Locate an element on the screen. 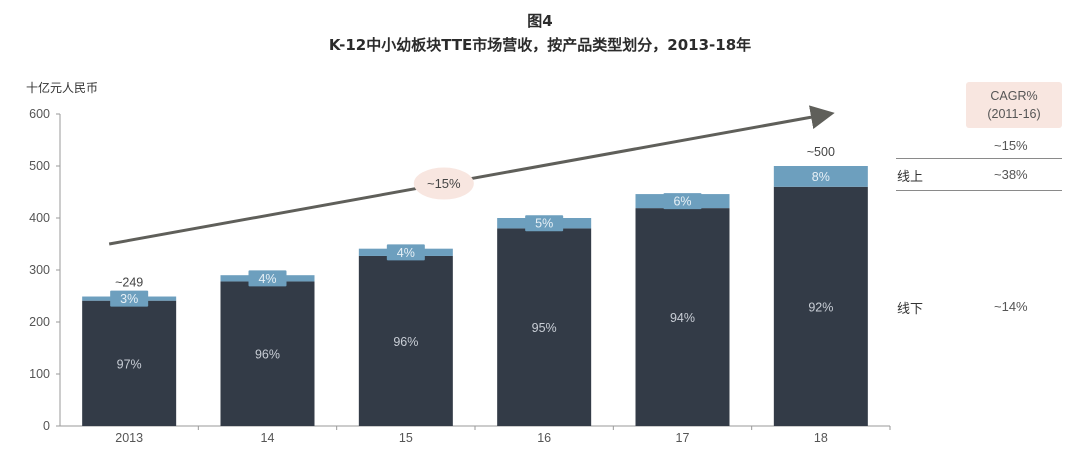 The width and height of the screenshot is (1080, 456). data-label-offline: 94% is located at coordinates (682, 318).